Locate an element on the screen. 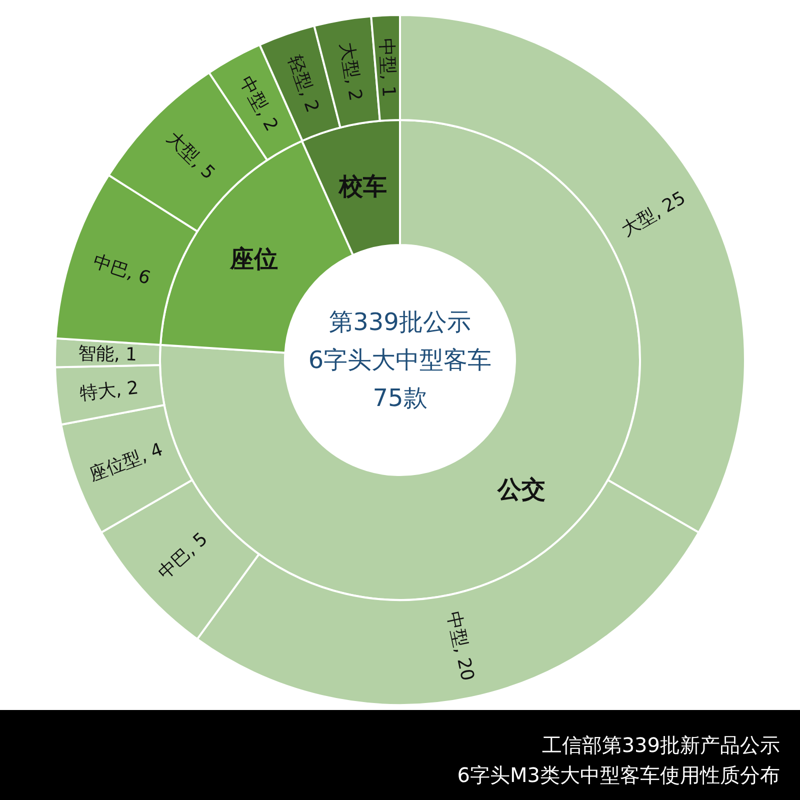 The width and height of the screenshot is (800, 800). data-label: , 2 is located at coordinates (127, 388).